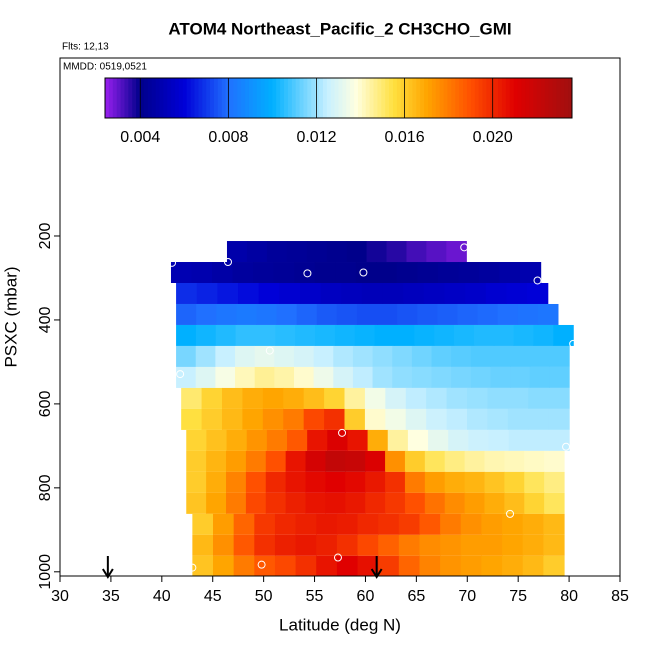 The height and width of the screenshot is (650, 650). Describe the element at coordinates (105, 67) in the screenshot. I see `annotation: MMDD: 0519,0521` at that location.